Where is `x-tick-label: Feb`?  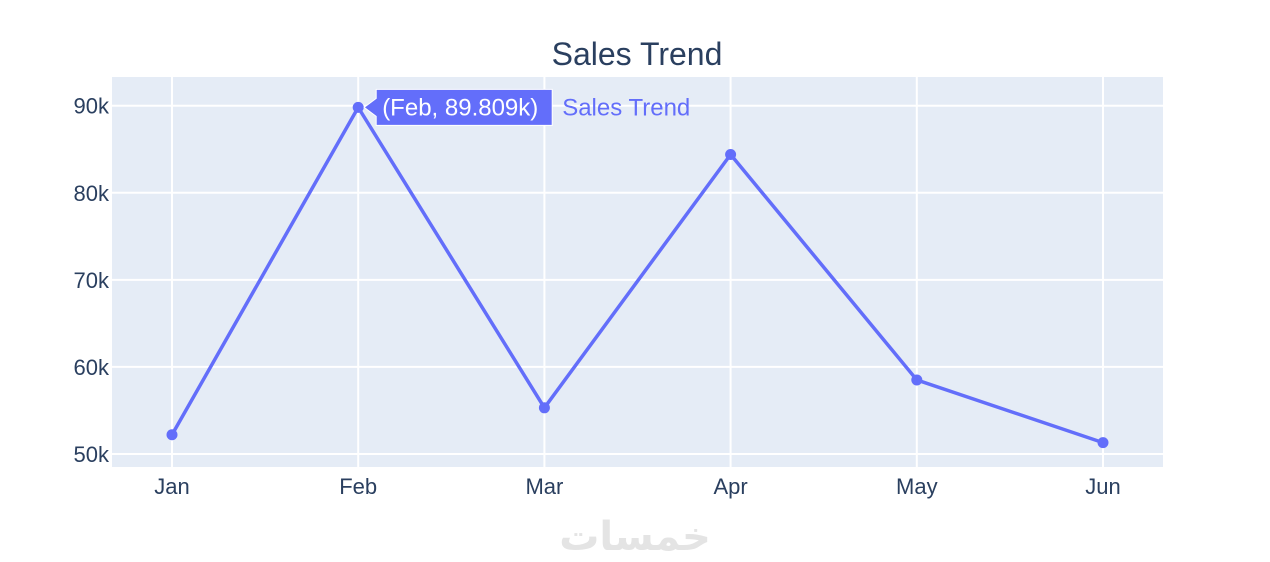 x-tick-label: Feb is located at coordinates (358, 486).